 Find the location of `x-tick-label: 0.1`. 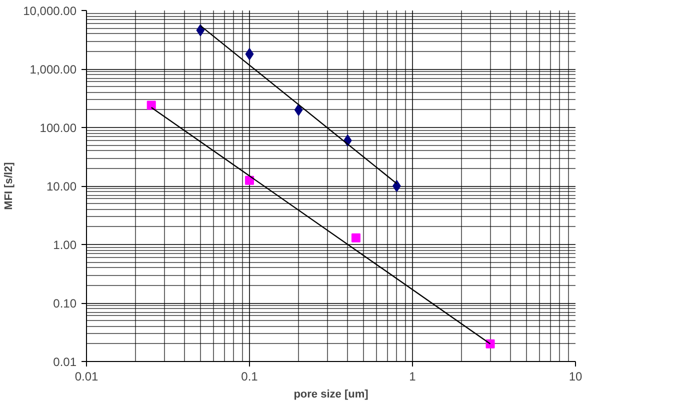

x-tick-label: 0.1 is located at coordinates (249, 377).